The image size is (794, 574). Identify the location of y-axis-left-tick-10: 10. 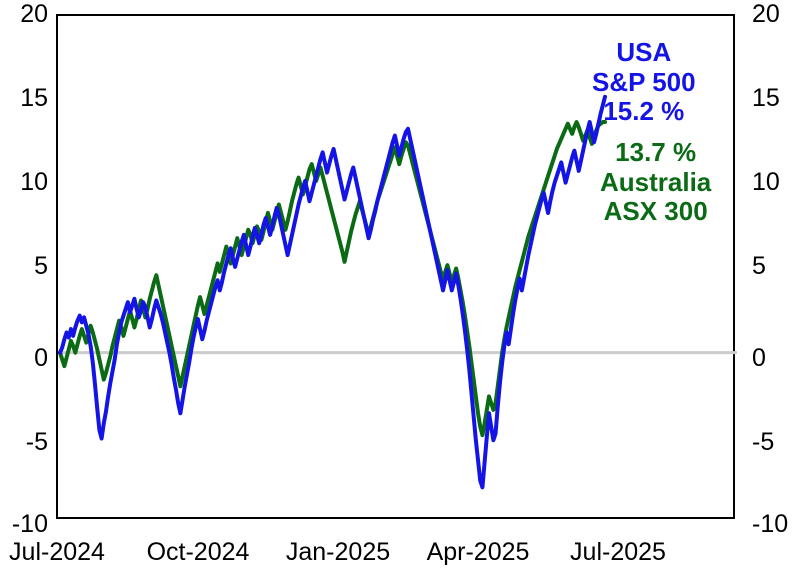
(34, 182).